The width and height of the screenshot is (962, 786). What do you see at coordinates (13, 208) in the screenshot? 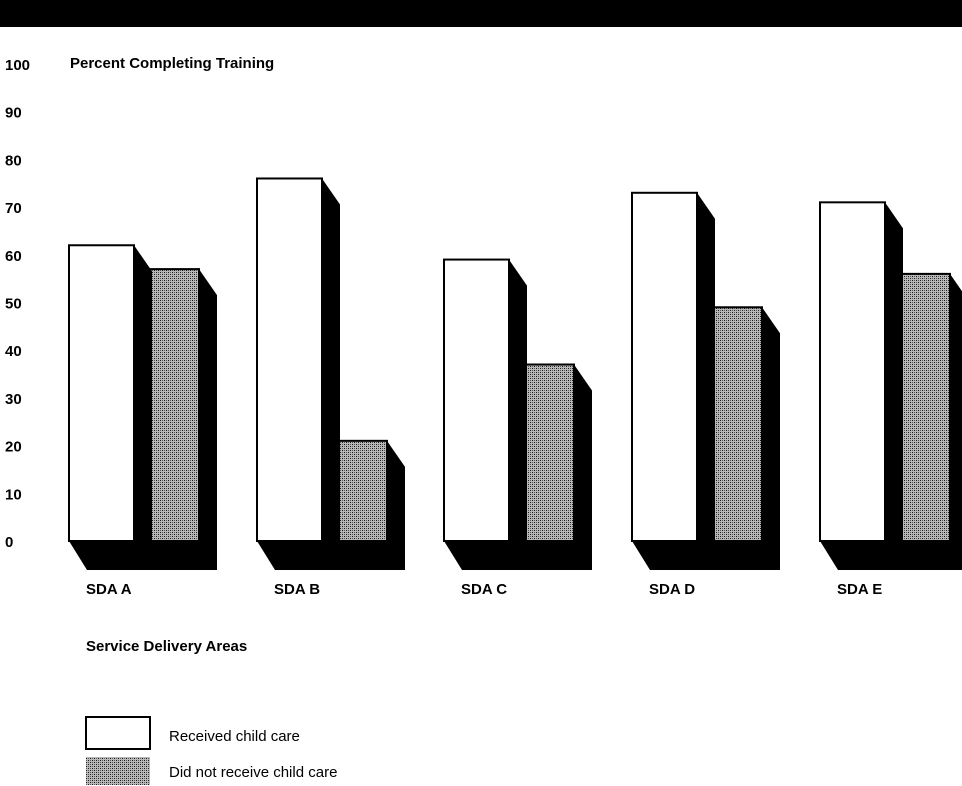
I see `y-tick-label: 70` at bounding box center [13, 208].